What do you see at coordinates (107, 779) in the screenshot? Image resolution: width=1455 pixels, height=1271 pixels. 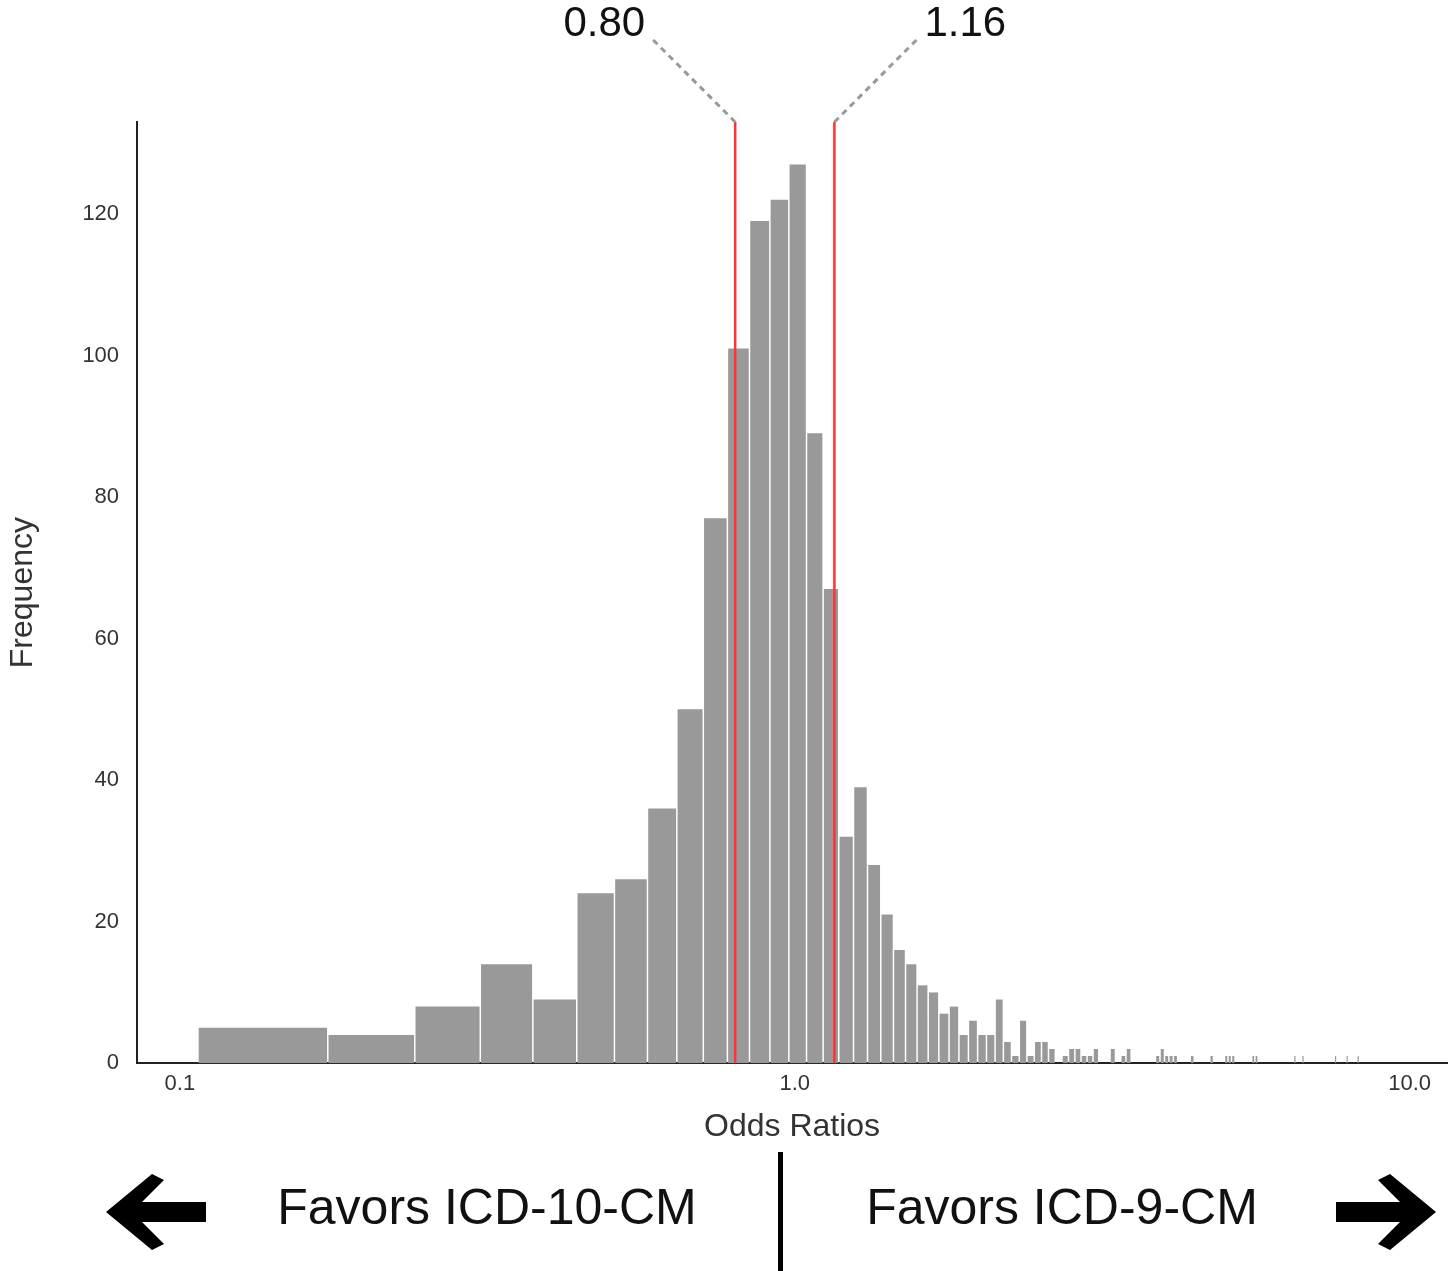 I see `y-tick-label: 40` at bounding box center [107, 779].